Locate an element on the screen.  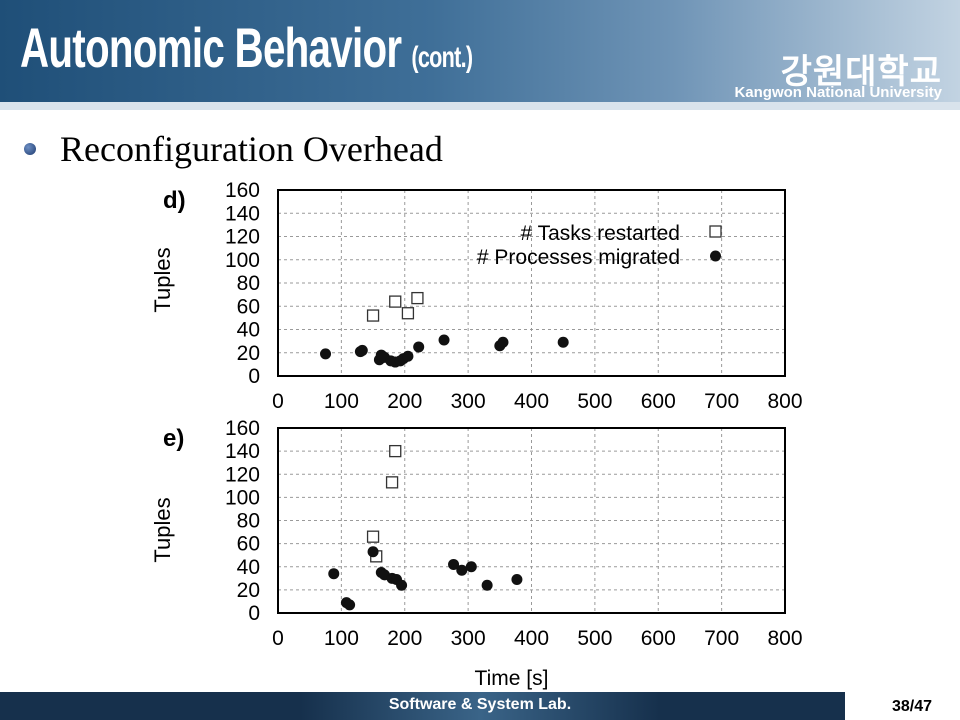
slide-title: Autonomic Behavior (cont.) is located at coordinates (246, 48).